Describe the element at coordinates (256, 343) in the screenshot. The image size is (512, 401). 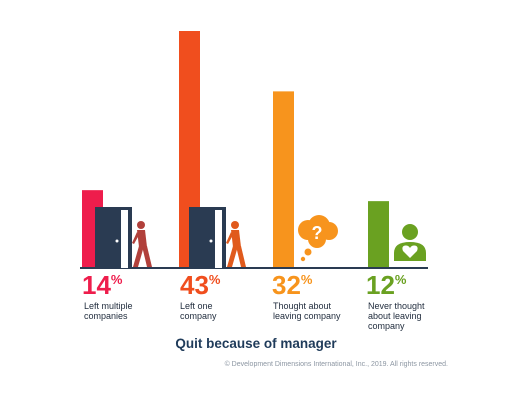
I see `chart-title: Quit because of manager` at that location.